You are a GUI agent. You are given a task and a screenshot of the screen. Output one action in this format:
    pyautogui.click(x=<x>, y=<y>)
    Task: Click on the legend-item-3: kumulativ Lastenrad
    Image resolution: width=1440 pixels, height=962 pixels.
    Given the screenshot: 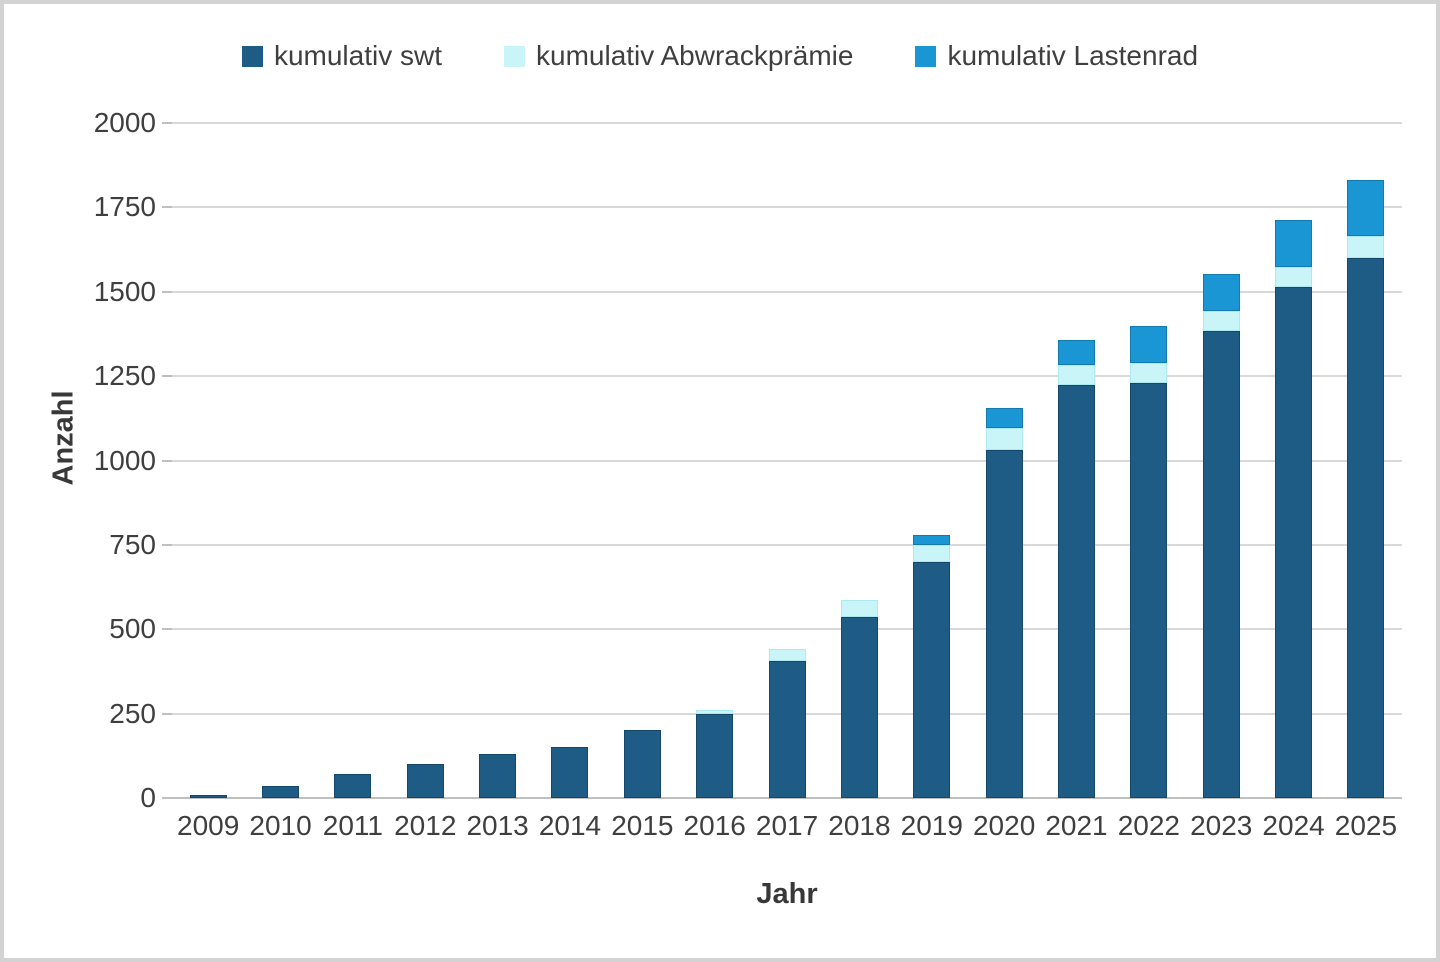 What is the action you would take?
    pyautogui.click(x=1056, y=56)
    